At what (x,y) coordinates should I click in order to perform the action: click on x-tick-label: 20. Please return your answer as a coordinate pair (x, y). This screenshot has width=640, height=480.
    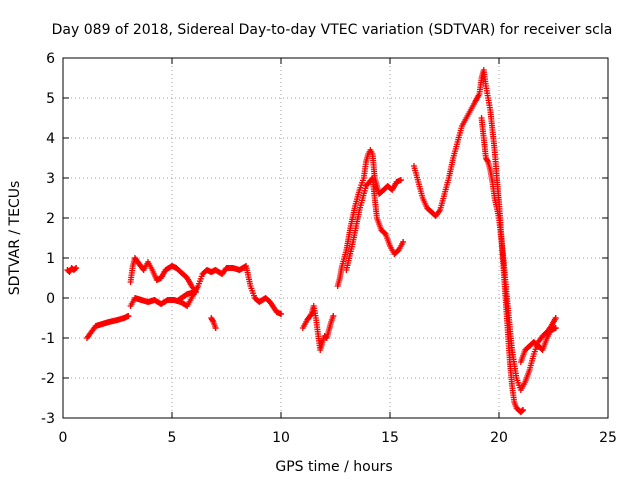
    Looking at the image, I should click on (499, 438).